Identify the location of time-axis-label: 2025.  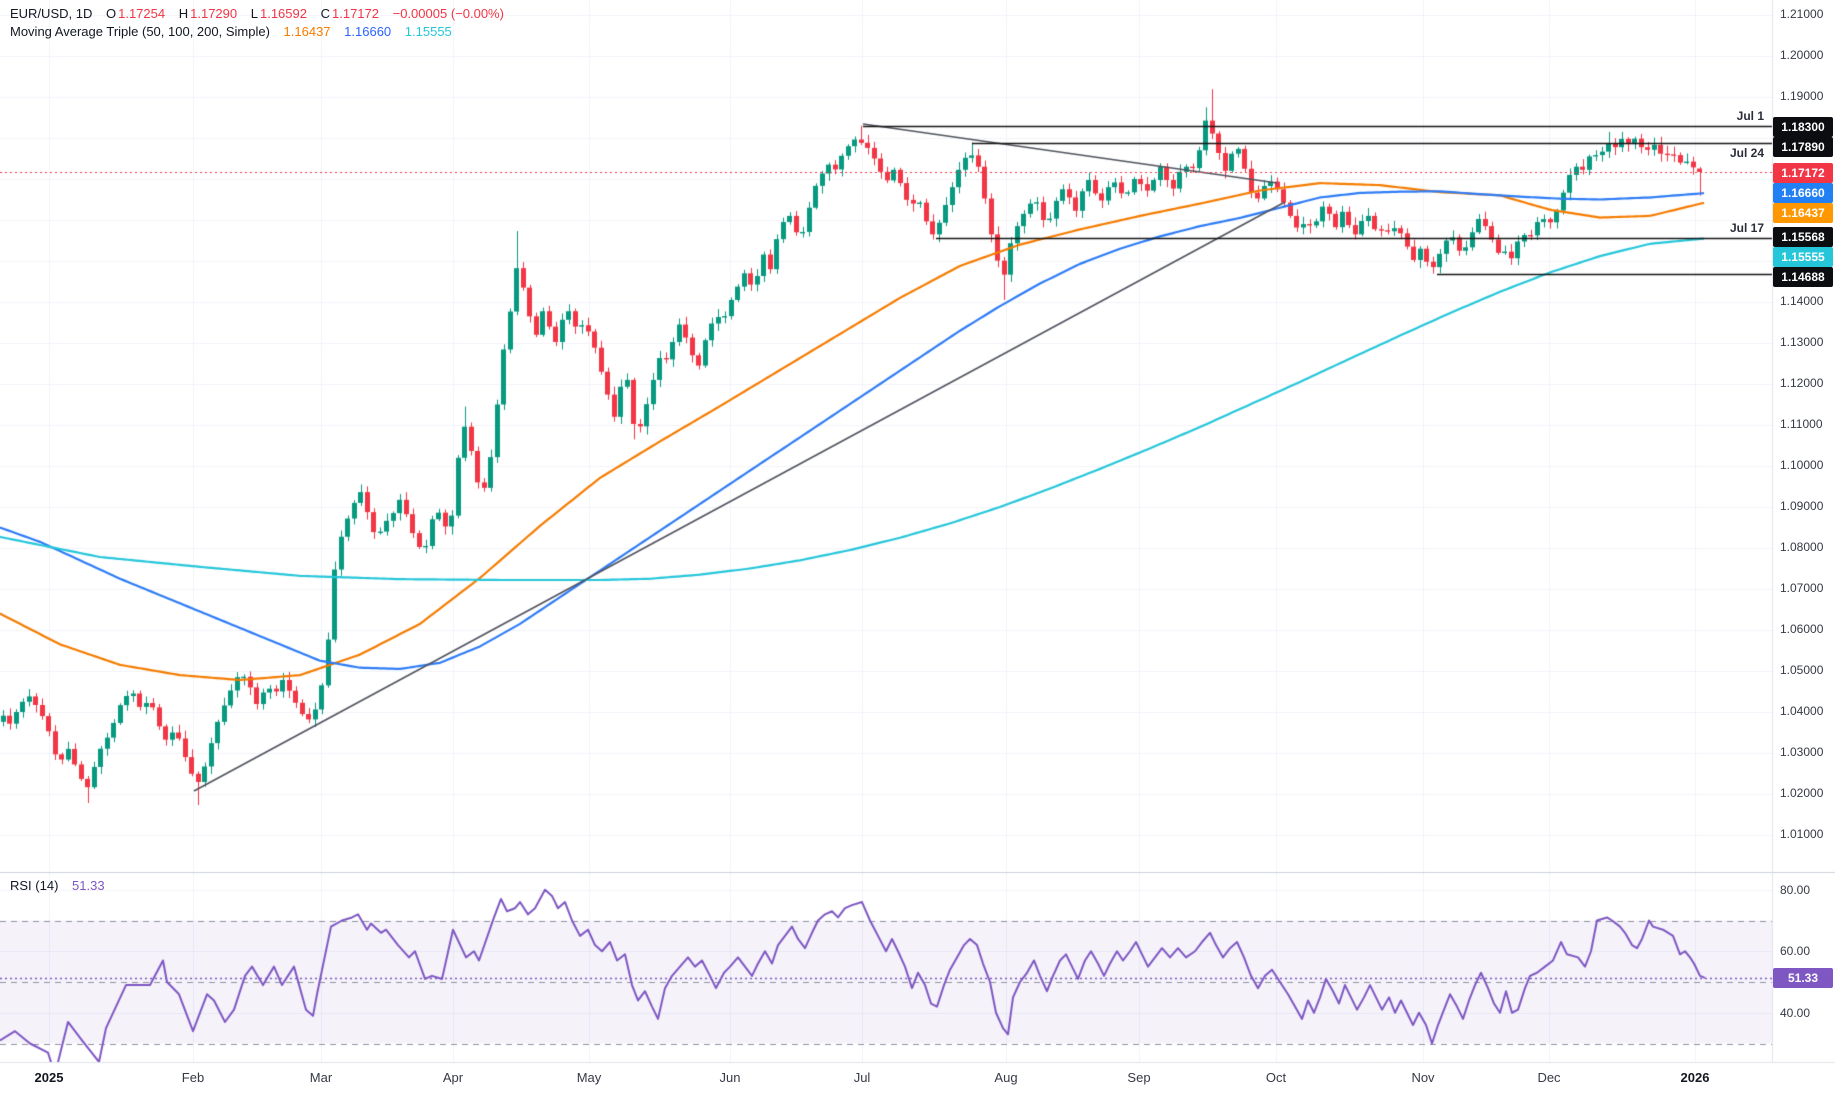
(49, 1077).